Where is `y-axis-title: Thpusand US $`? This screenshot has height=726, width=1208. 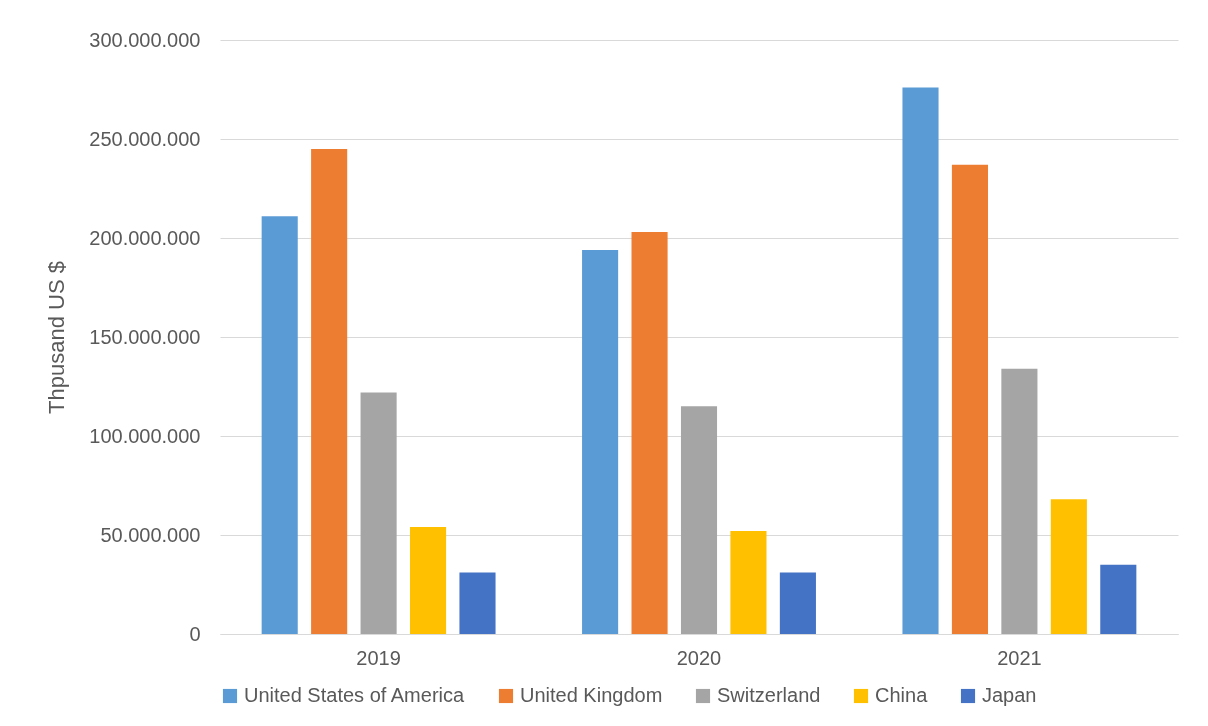 y-axis-title: Thpusand US $ is located at coordinates (57, 337).